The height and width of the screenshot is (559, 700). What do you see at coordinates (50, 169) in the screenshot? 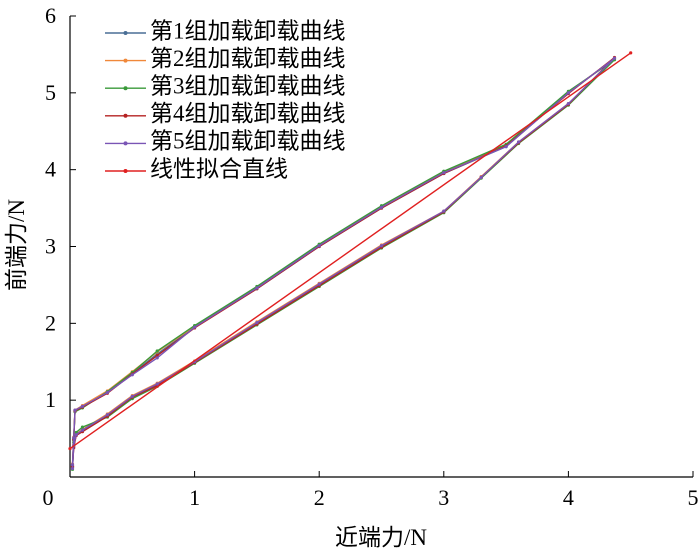
I see `y-tick-label: 4` at bounding box center [50, 169].